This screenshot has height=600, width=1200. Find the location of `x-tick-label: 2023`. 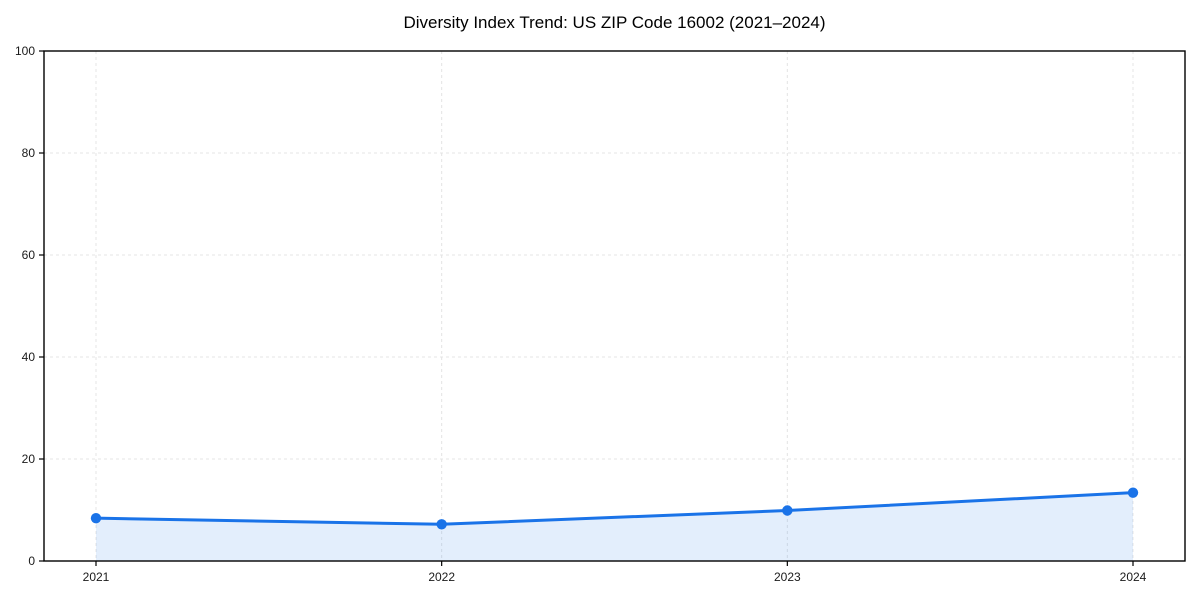

x-tick-label: 2023 is located at coordinates (787, 577).